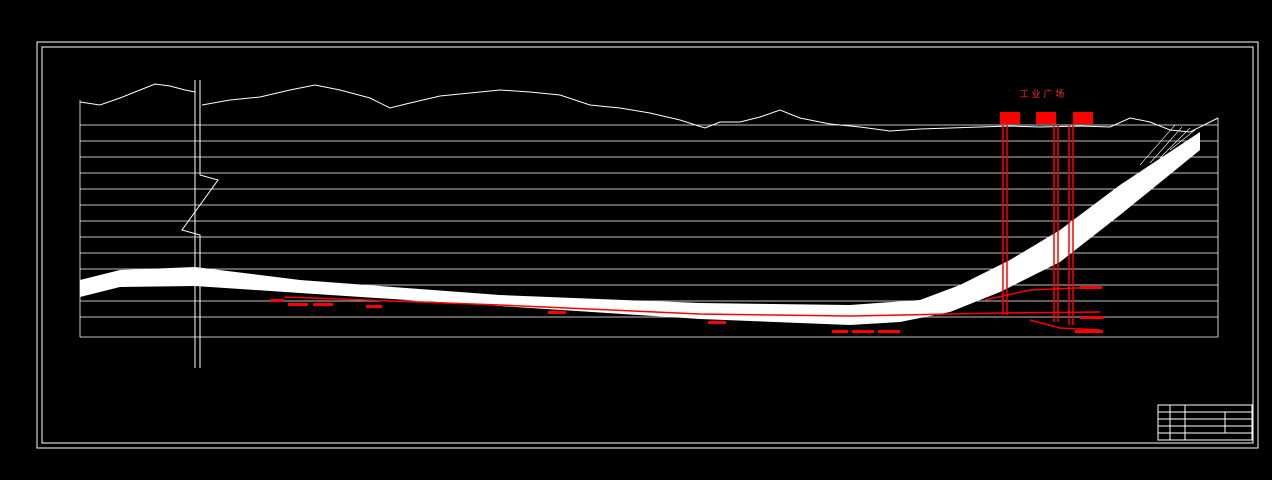  Describe the element at coordinates (1042, 94) in the screenshot. I see `site-label: 工 业 广 场` at that location.